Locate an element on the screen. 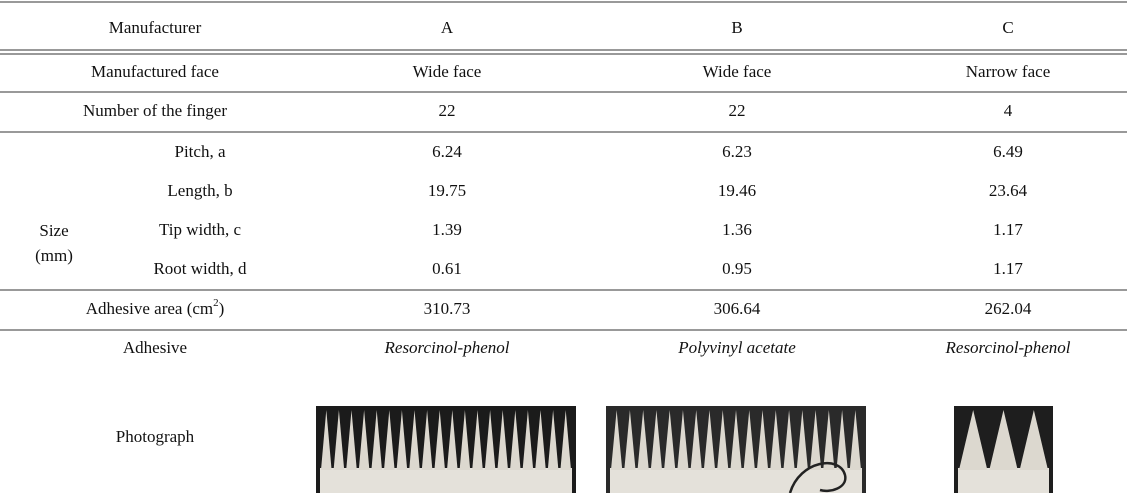 This screenshot has width=1127, height=493. cell: 23.64 is located at coordinates (1008, 190).